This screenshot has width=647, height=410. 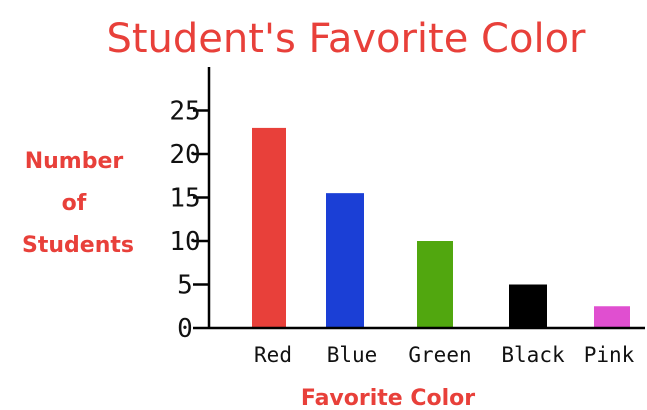 I want to click on y-tick-label: 10, so click(x=184, y=242).